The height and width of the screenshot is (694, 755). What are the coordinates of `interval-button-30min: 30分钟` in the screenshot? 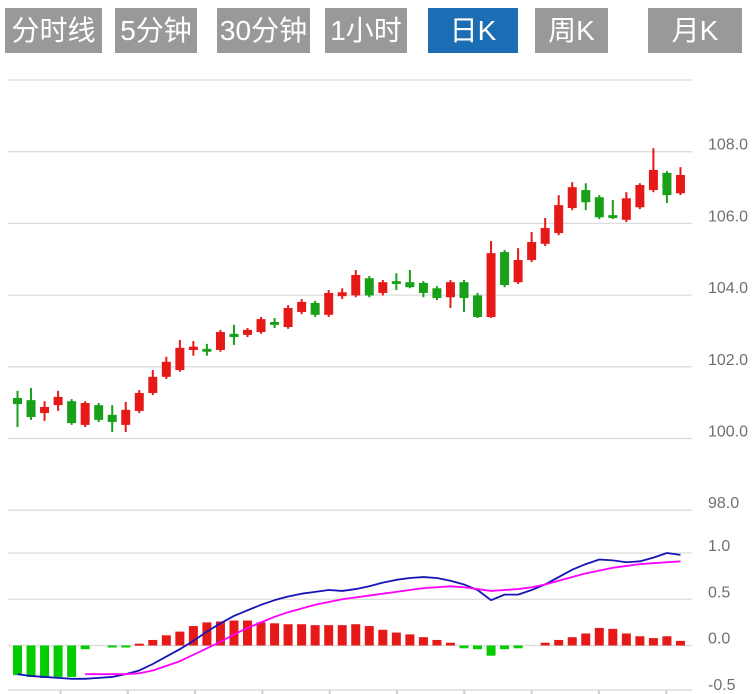 It's located at (263, 30).